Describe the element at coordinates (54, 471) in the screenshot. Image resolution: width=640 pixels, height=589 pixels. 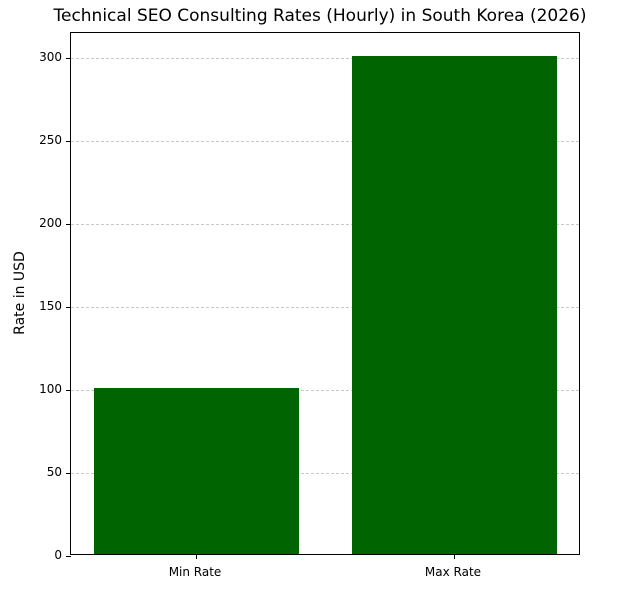
I see `y-tick-label: 50` at that location.